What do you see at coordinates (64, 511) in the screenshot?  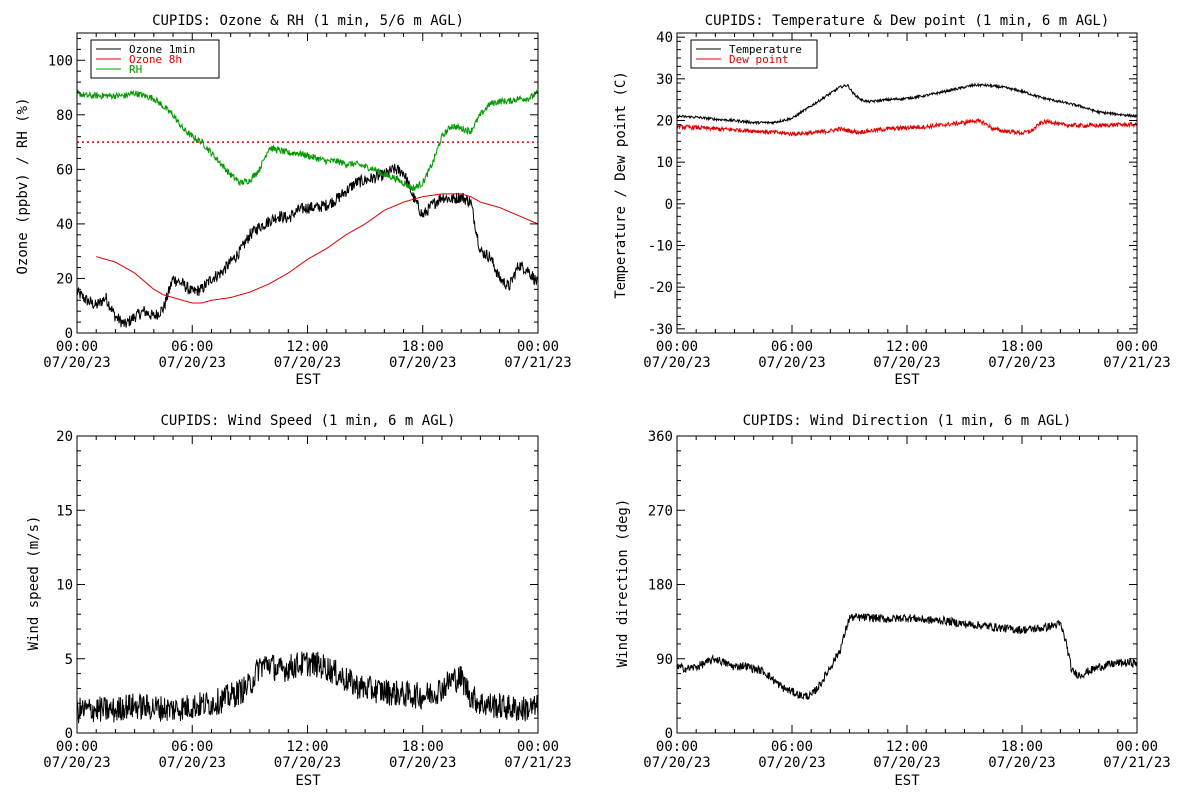 I see `y-tick-label: 15` at bounding box center [64, 511].